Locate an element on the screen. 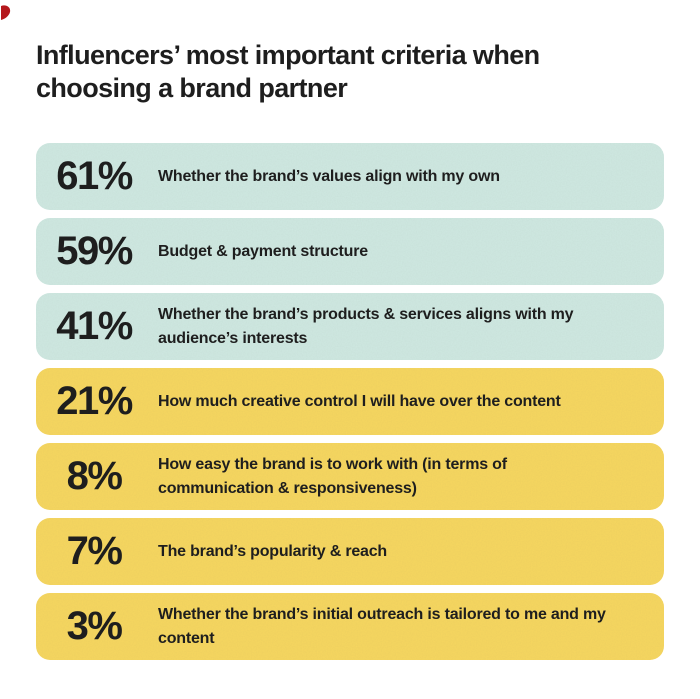  percent-value: 8% is located at coordinates (94, 476).